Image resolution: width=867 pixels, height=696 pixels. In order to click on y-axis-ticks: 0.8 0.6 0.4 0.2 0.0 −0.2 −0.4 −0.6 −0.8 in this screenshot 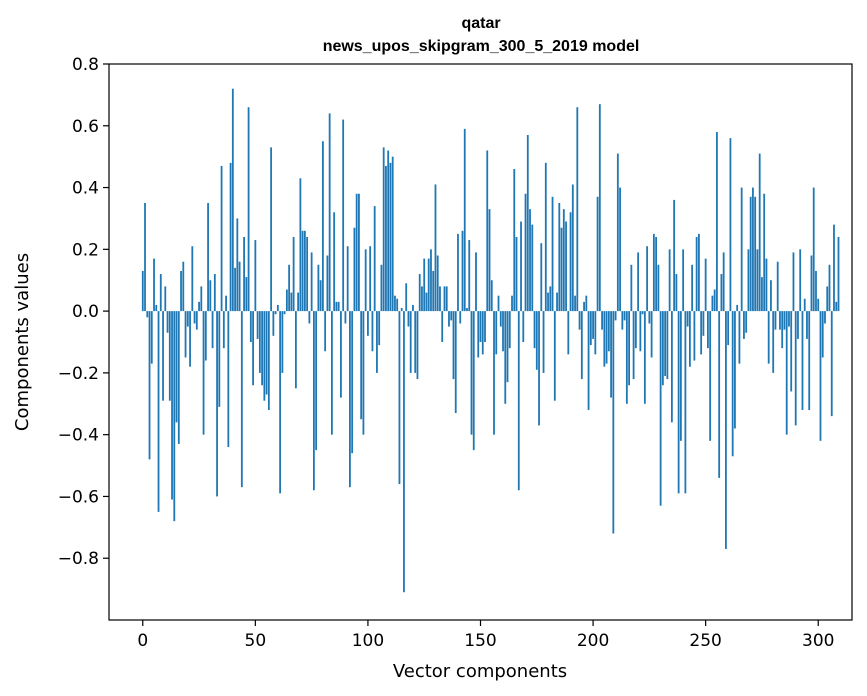, I will do `click(83, 312)`.